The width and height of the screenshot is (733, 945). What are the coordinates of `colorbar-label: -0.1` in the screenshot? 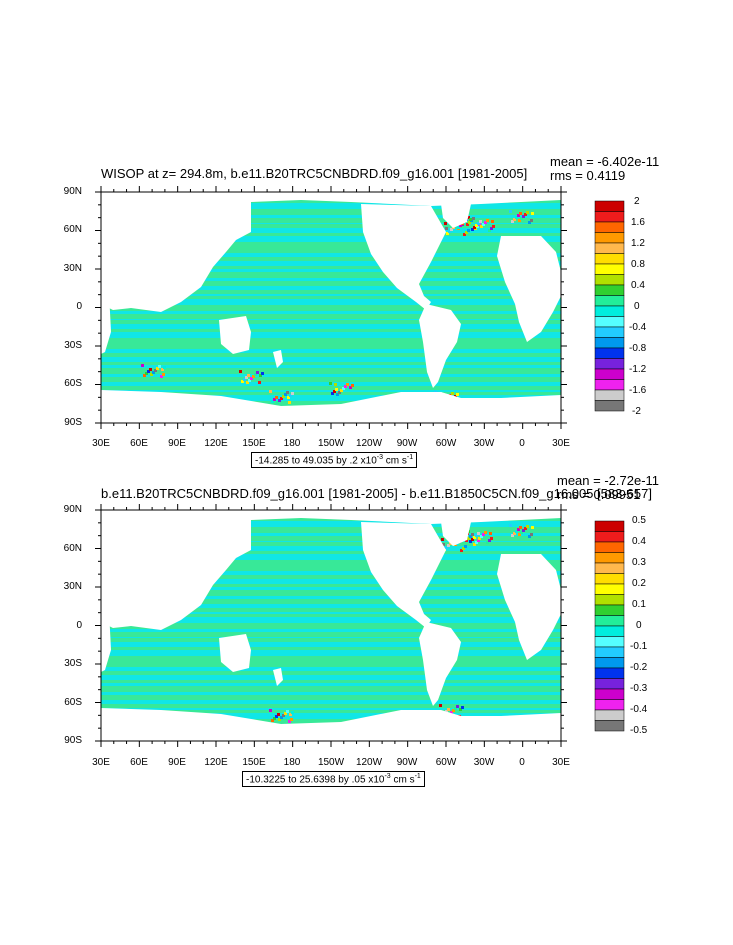 It's located at (639, 646).